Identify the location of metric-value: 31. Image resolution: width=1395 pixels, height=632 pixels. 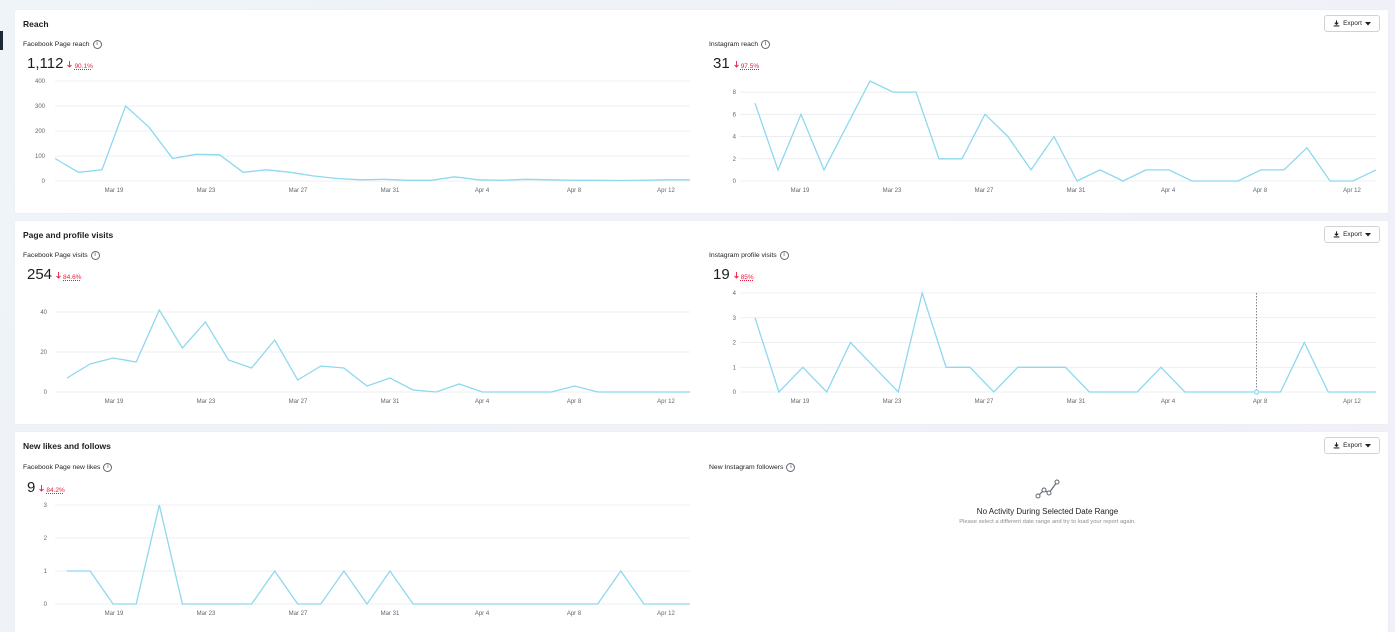
(721, 63).